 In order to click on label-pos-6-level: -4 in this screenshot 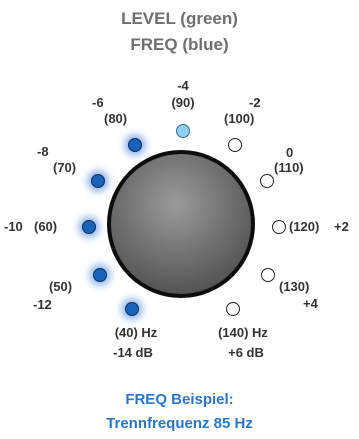, I will do `click(183, 85)`.